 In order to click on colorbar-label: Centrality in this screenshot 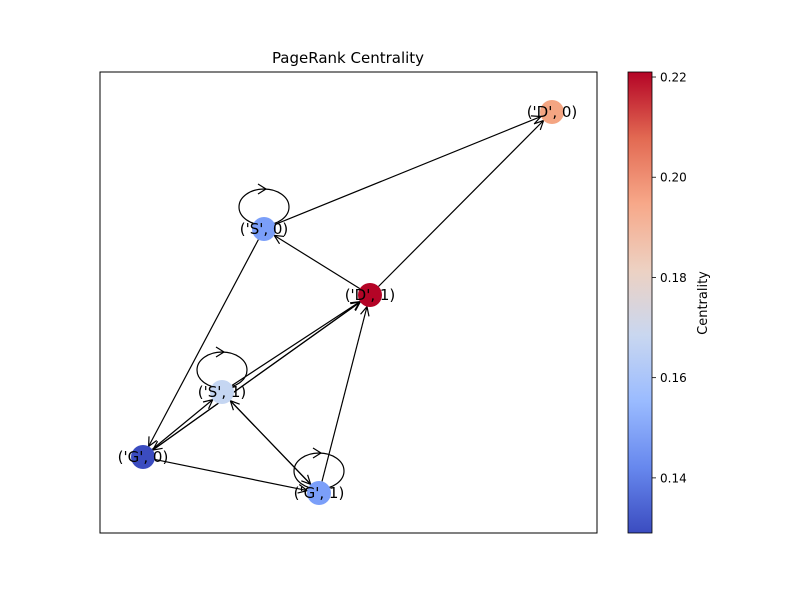, I will do `click(703, 303)`.